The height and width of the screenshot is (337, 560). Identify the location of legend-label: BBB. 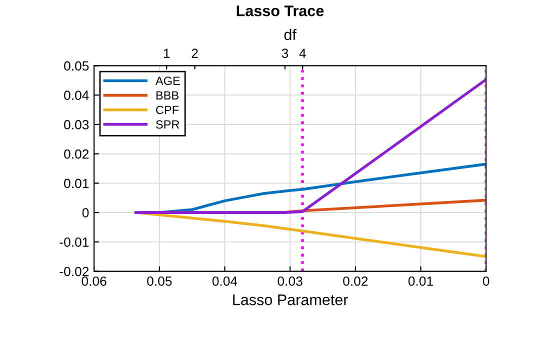
(167, 95).